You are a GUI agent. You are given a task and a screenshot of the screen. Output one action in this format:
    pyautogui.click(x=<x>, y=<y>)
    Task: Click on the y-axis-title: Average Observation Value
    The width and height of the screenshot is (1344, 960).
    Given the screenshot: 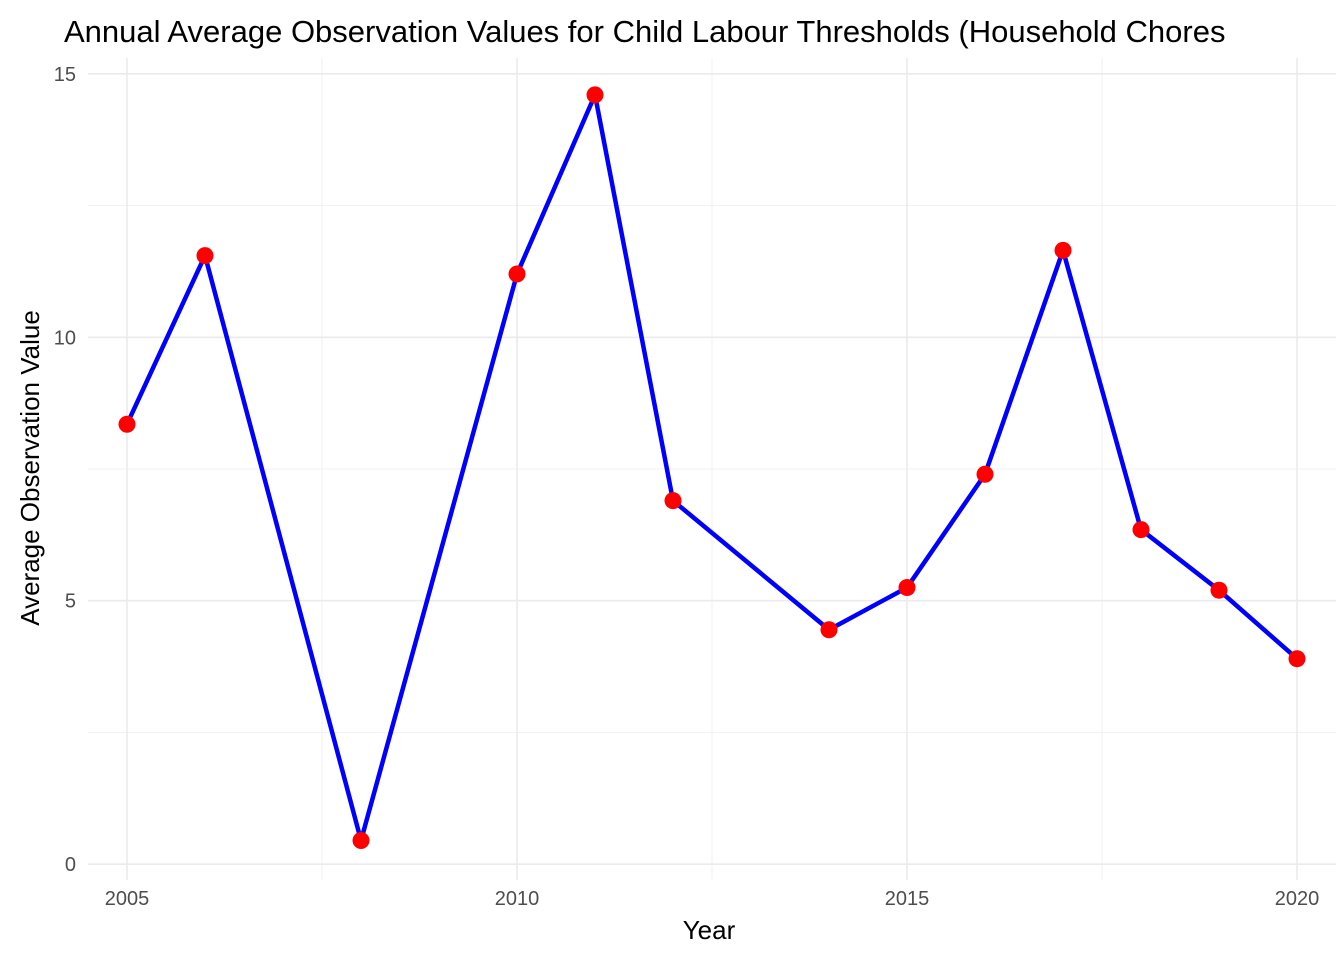 What is the action you would take?
    pyautogui.click(x=30, y=468)
    